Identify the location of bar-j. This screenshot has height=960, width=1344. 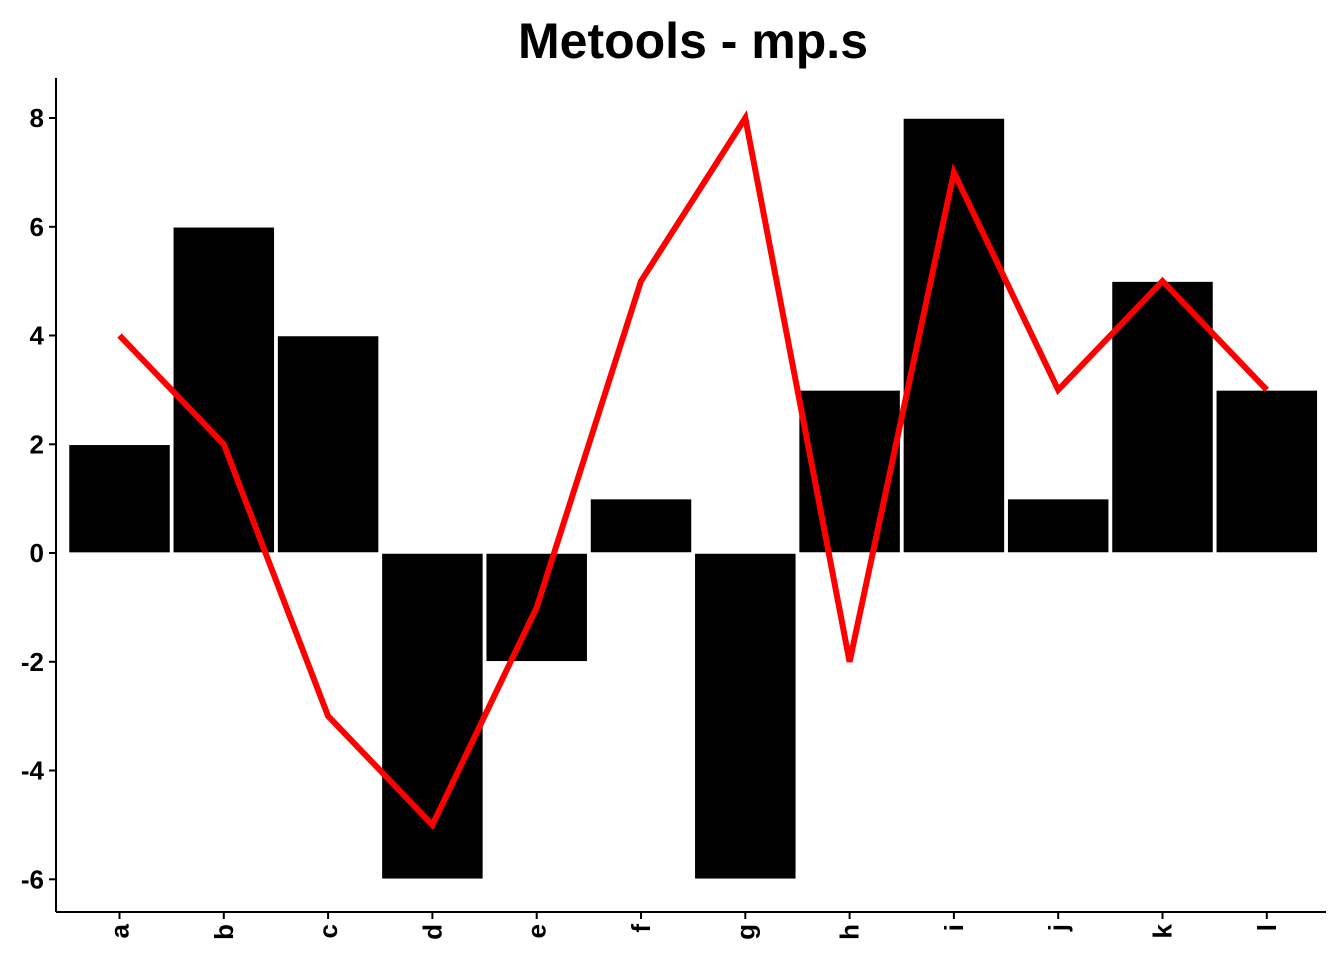
(1058, 525).